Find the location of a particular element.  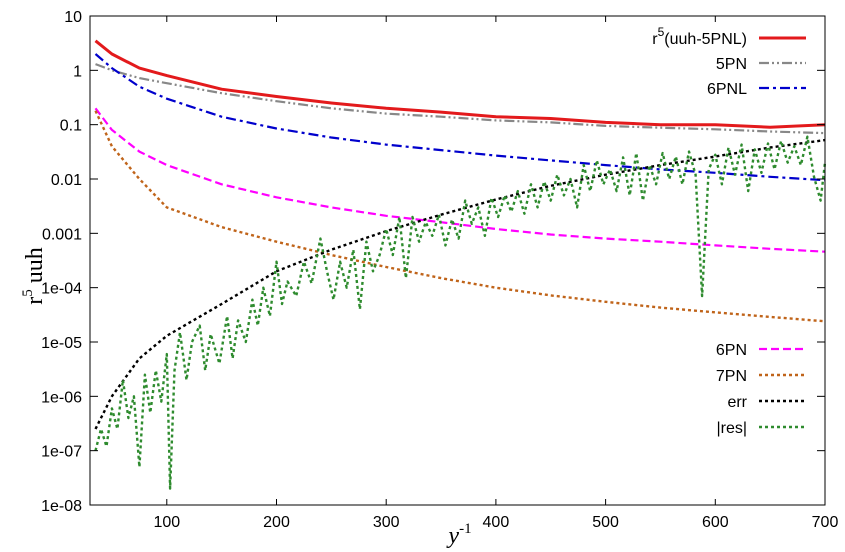

legend-label-3: 6PN is located at coordinates (731, 350).